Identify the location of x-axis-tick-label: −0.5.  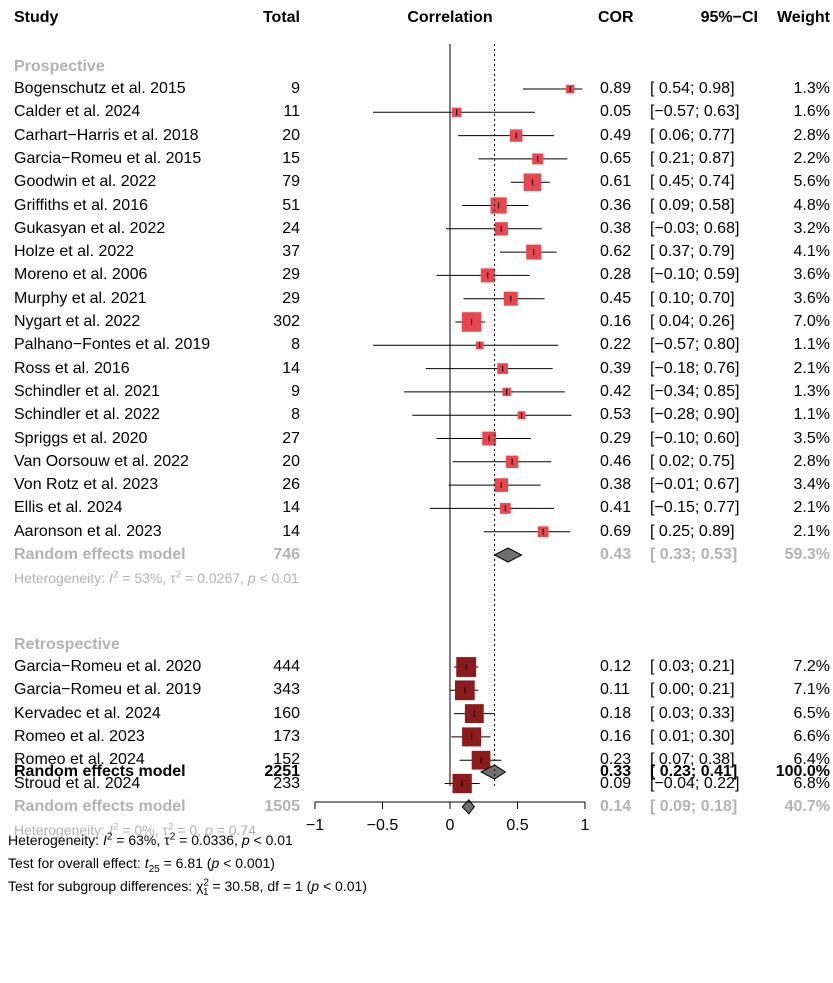
(382, 825).